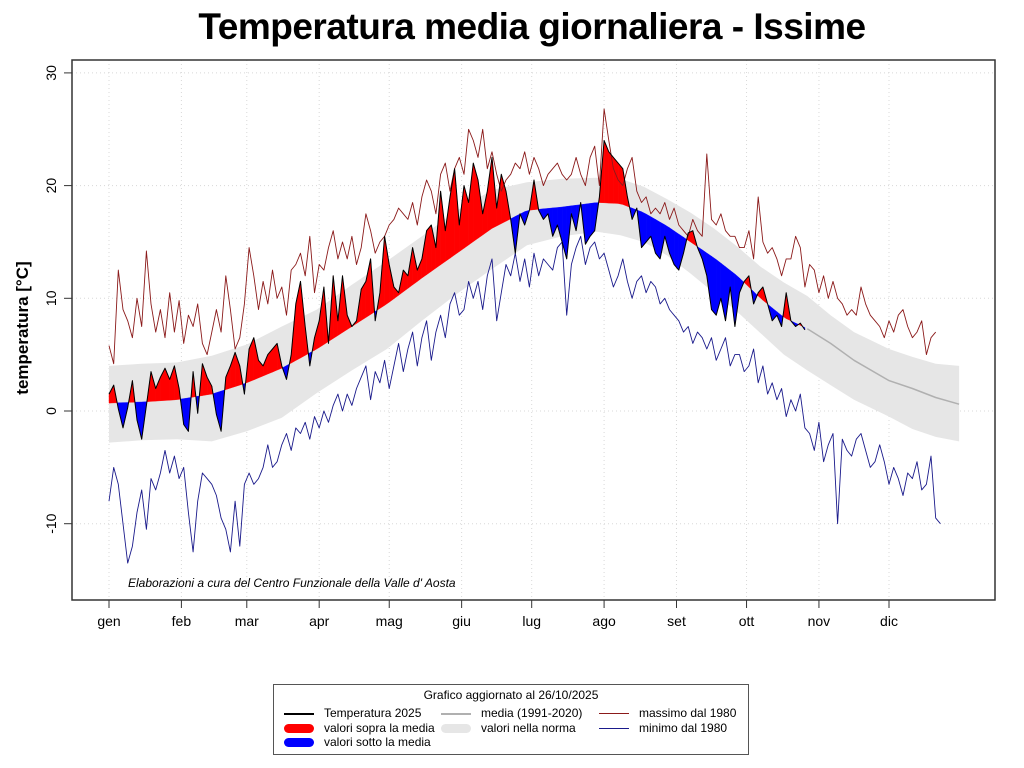 This screenshot has width=1024, height=768. I want to click on y-tick-label: 30, so click(51, 73).